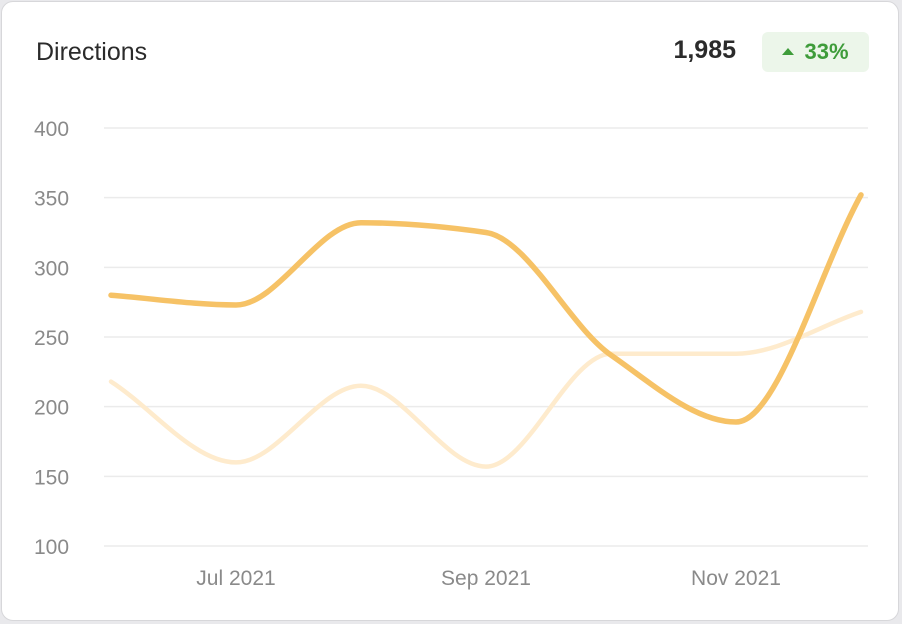 The height and width of the screenshot is (624, 902). I want to click on change-badge: 33%, so click(815, 52).